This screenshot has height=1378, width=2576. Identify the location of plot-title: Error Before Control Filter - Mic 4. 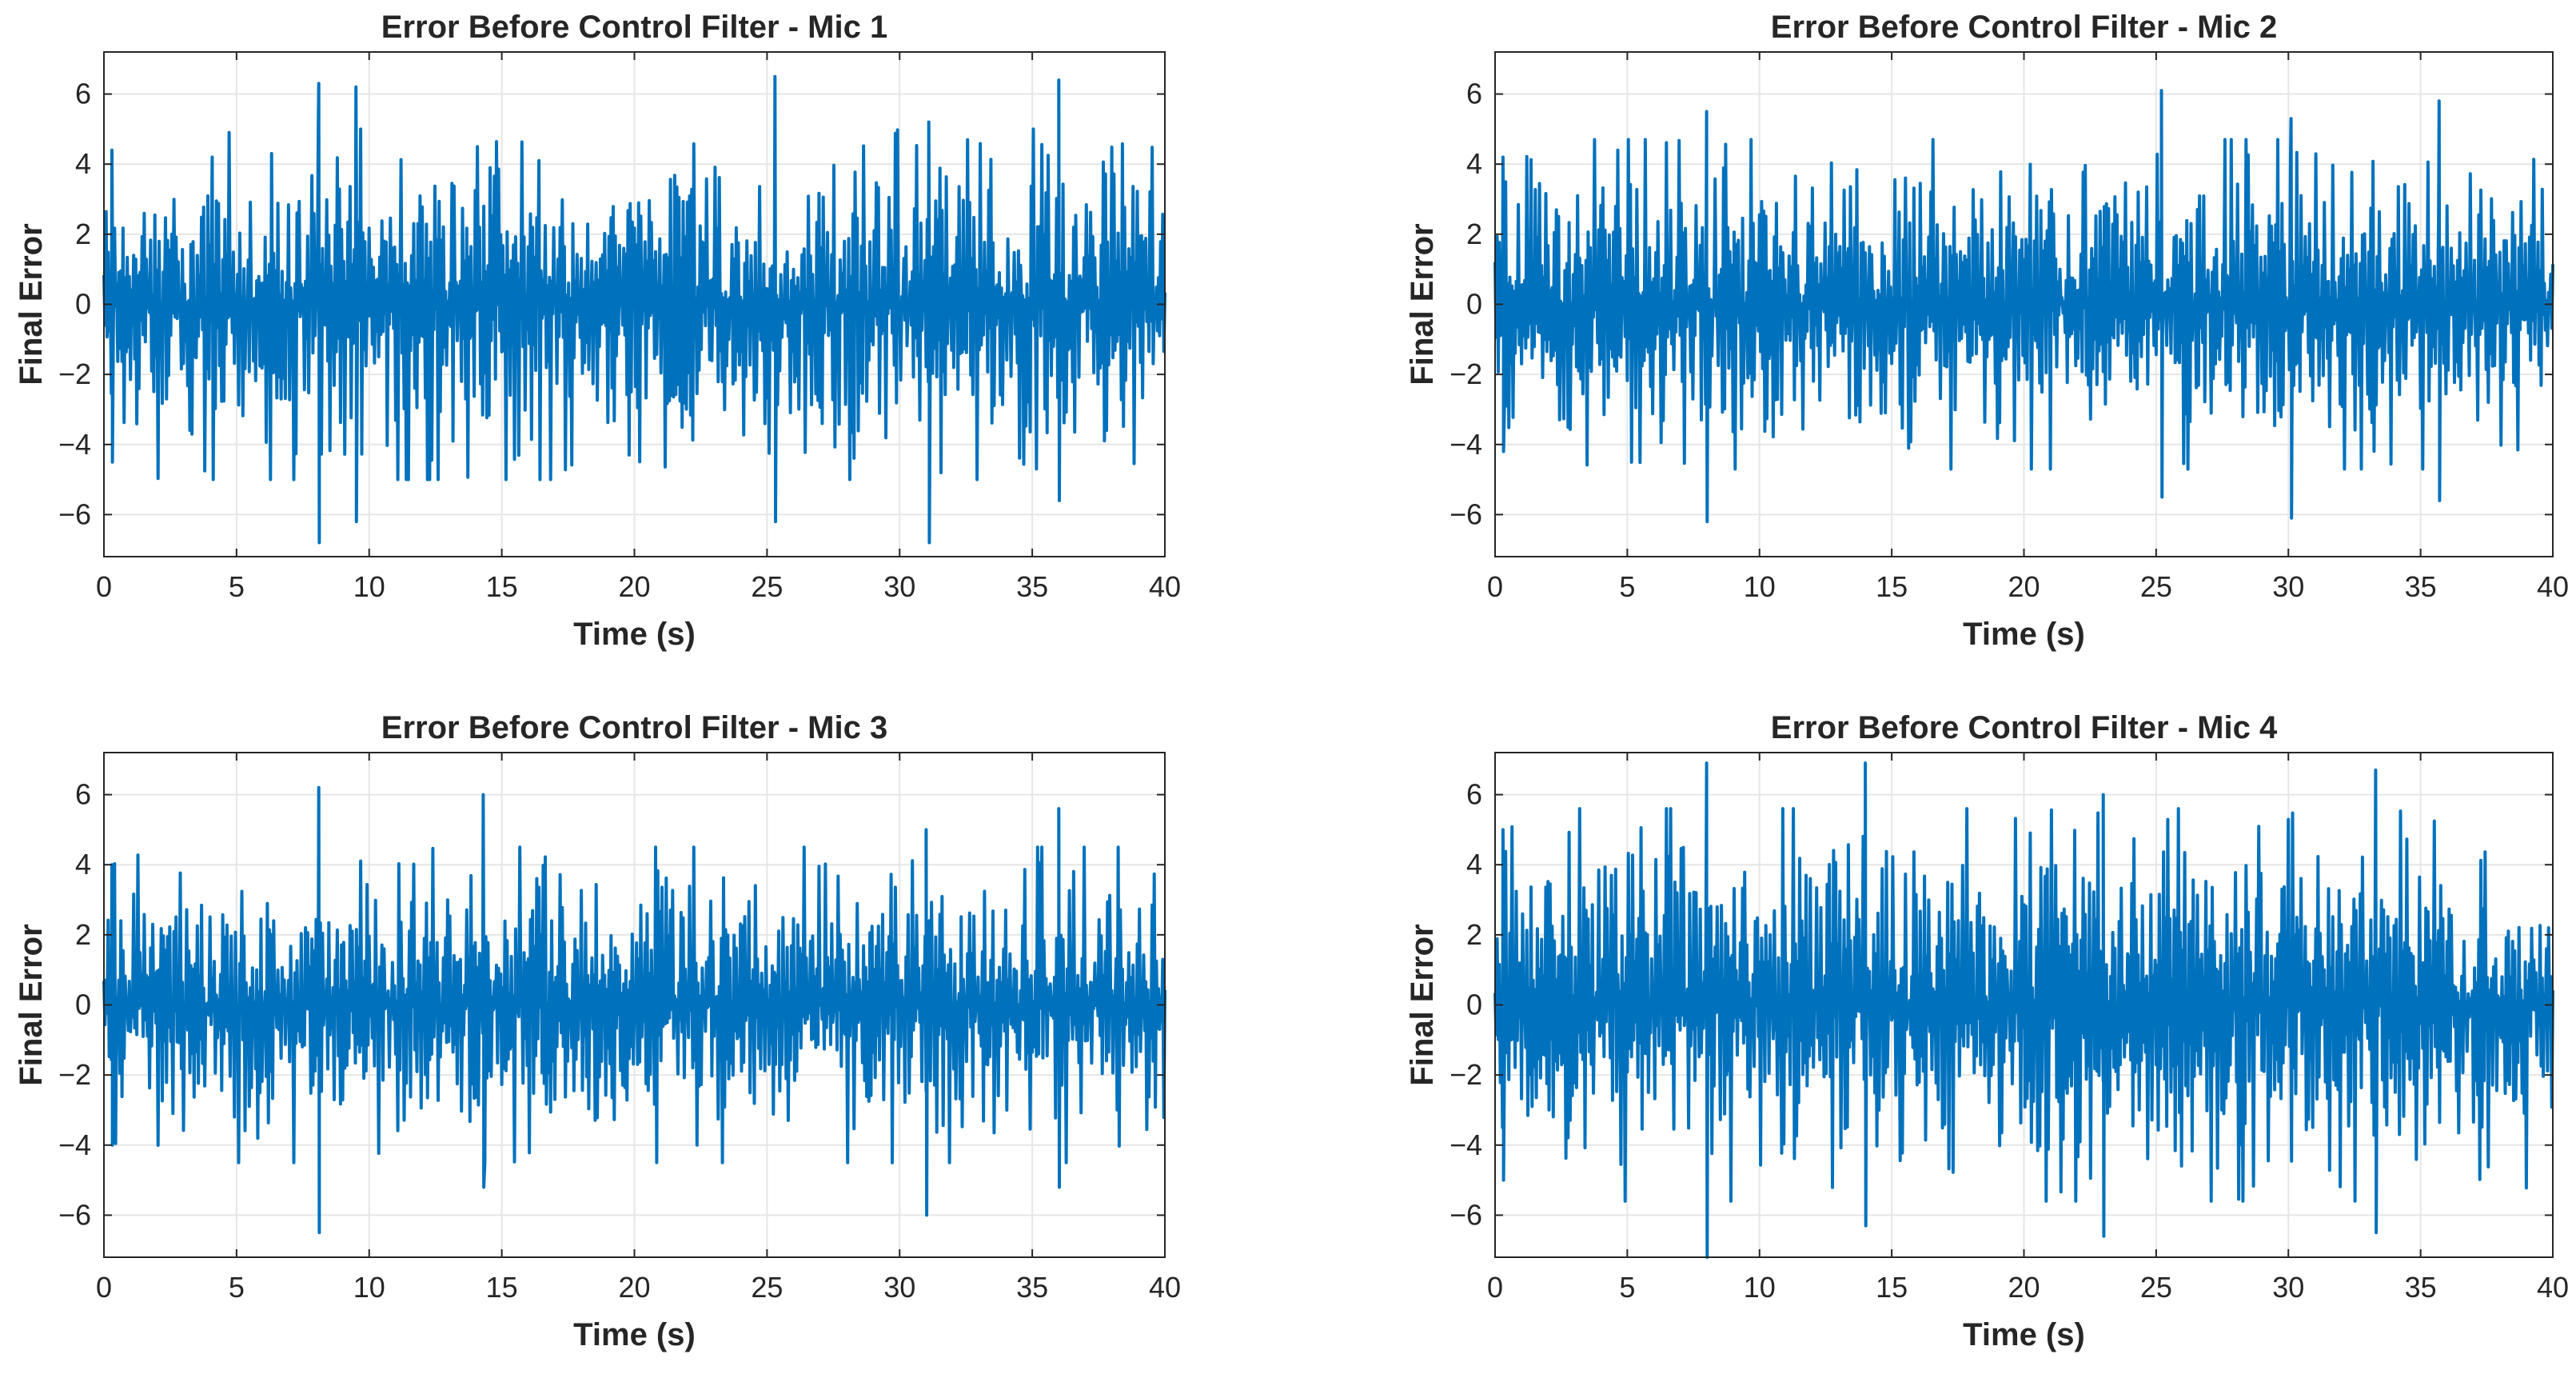
(2024, 727).